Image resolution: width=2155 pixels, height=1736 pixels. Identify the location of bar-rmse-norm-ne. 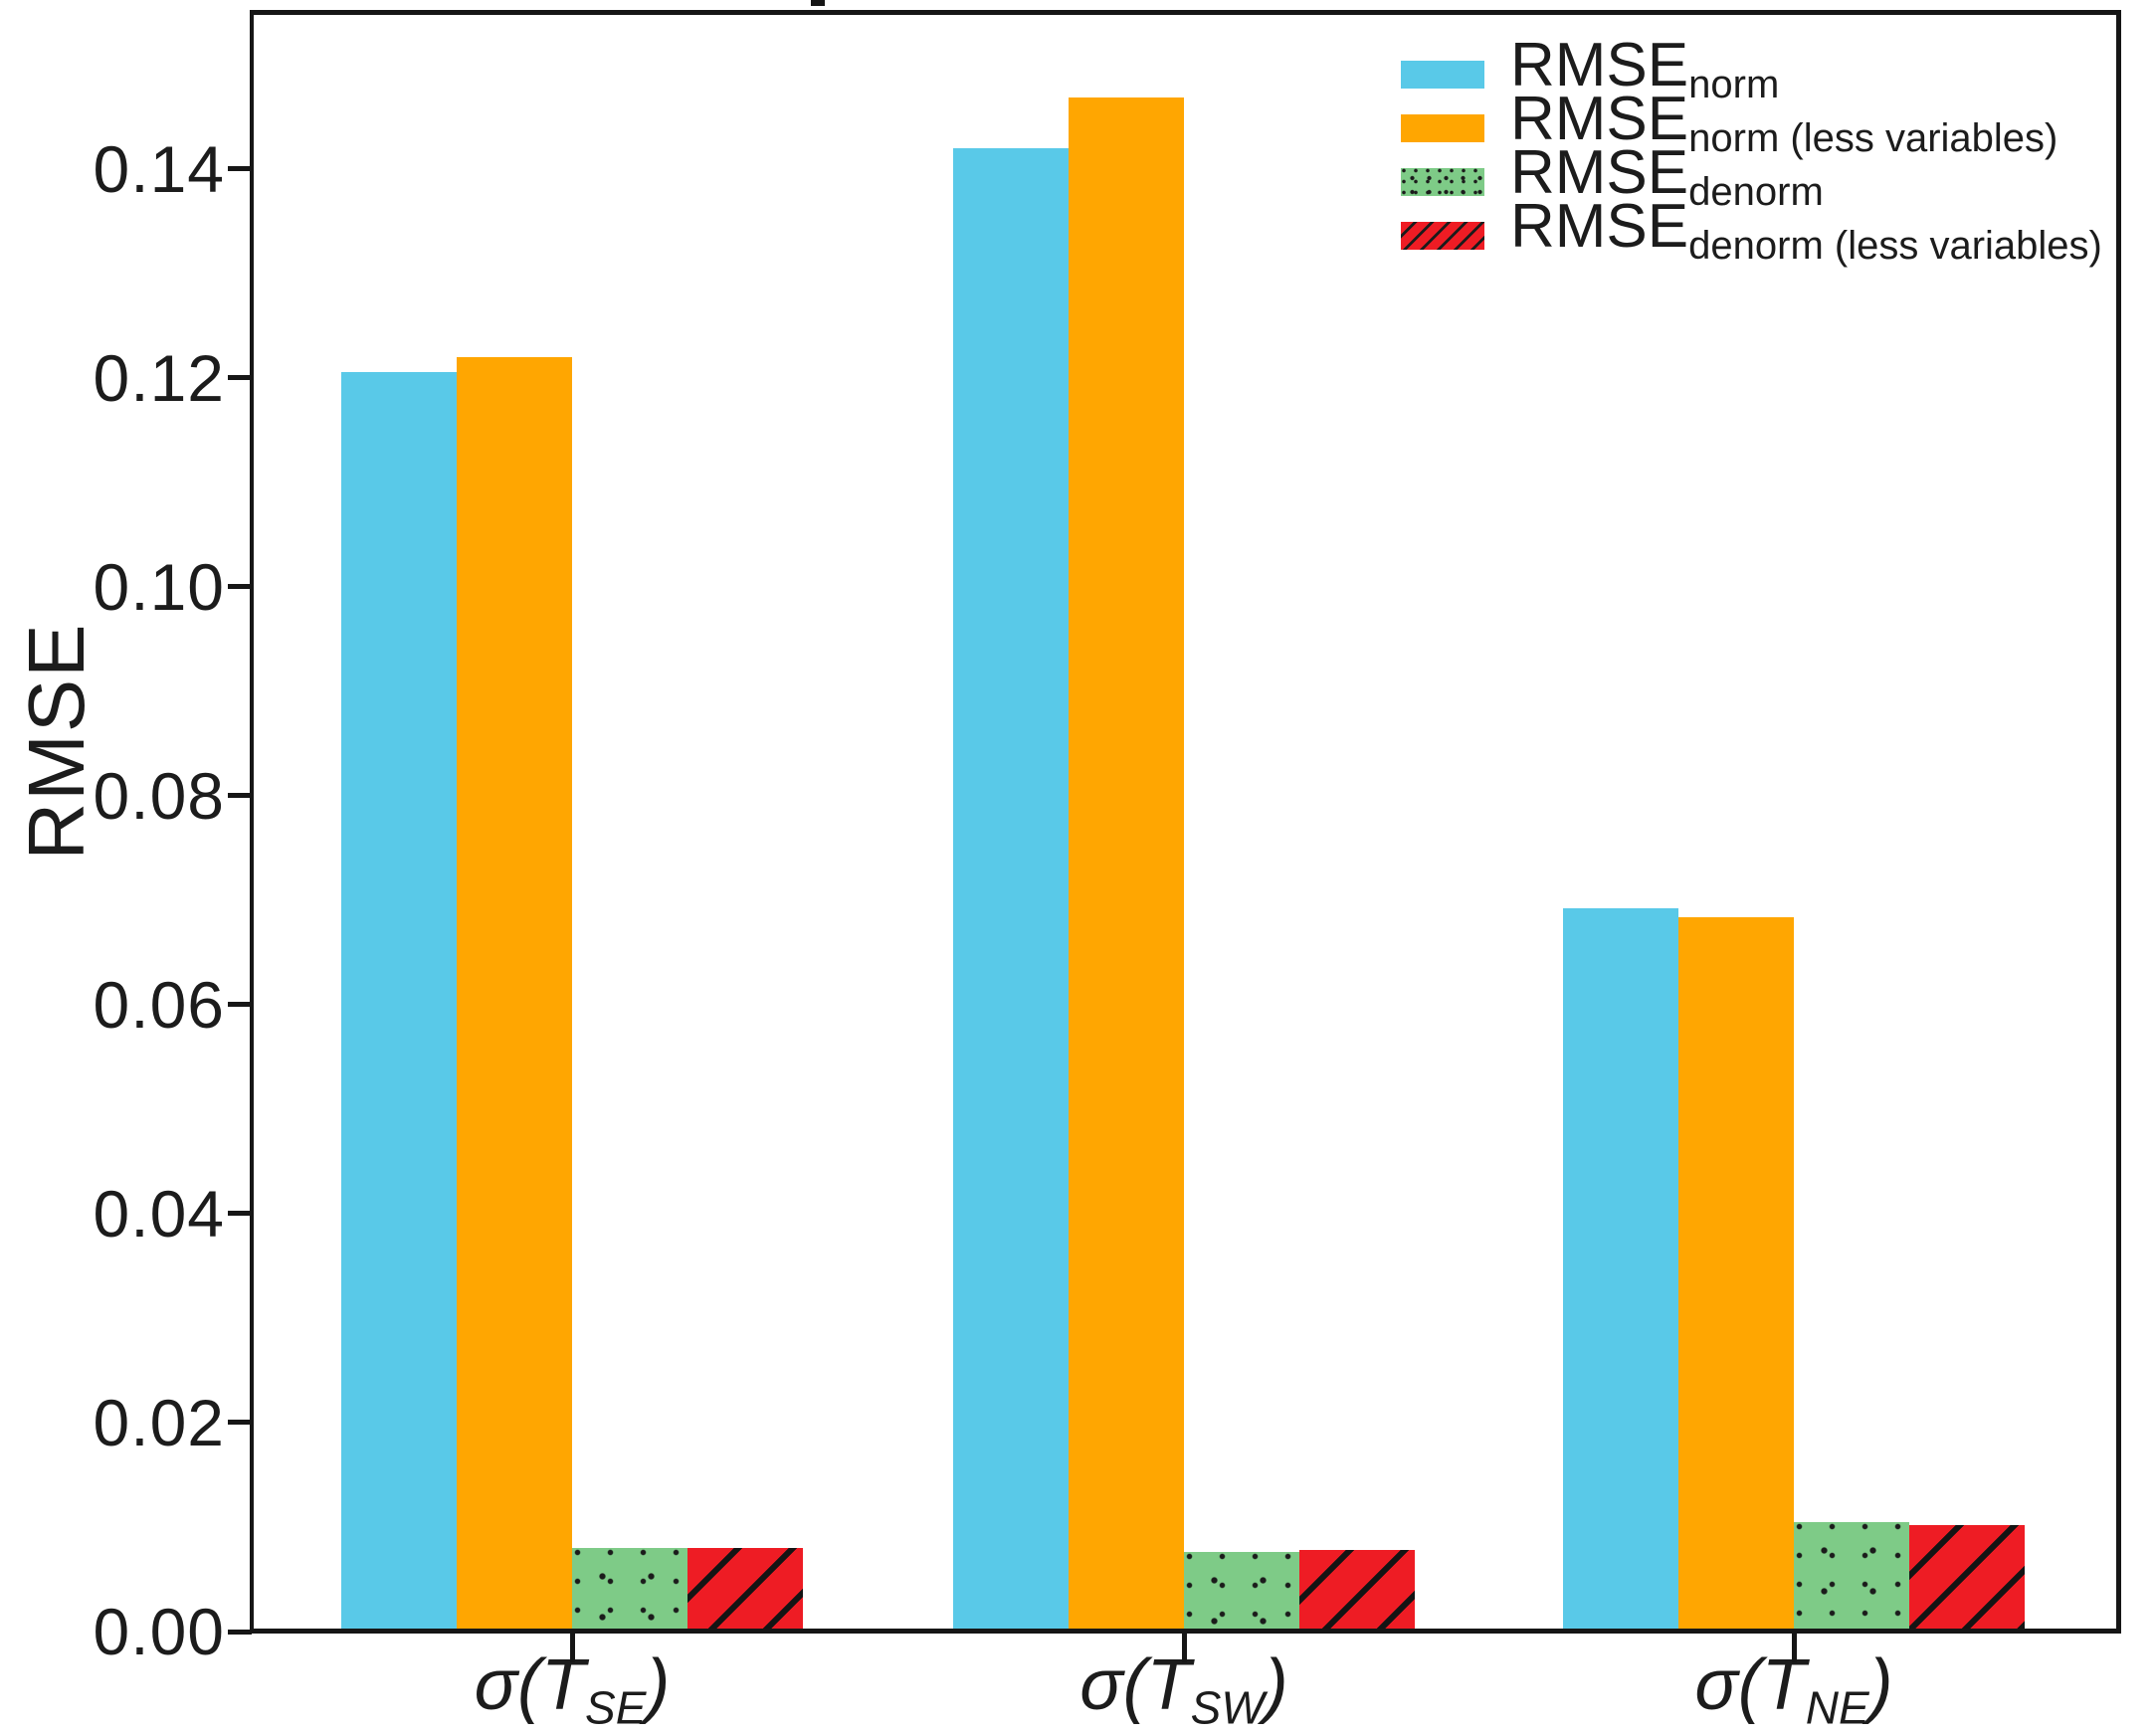
(1620, 1270).